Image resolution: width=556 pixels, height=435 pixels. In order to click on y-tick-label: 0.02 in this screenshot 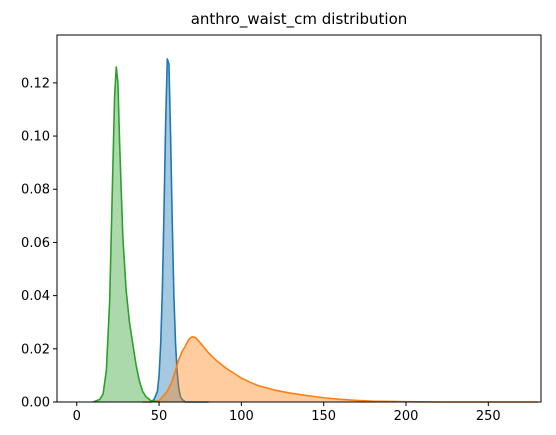, I will do `click(35, 349)`.